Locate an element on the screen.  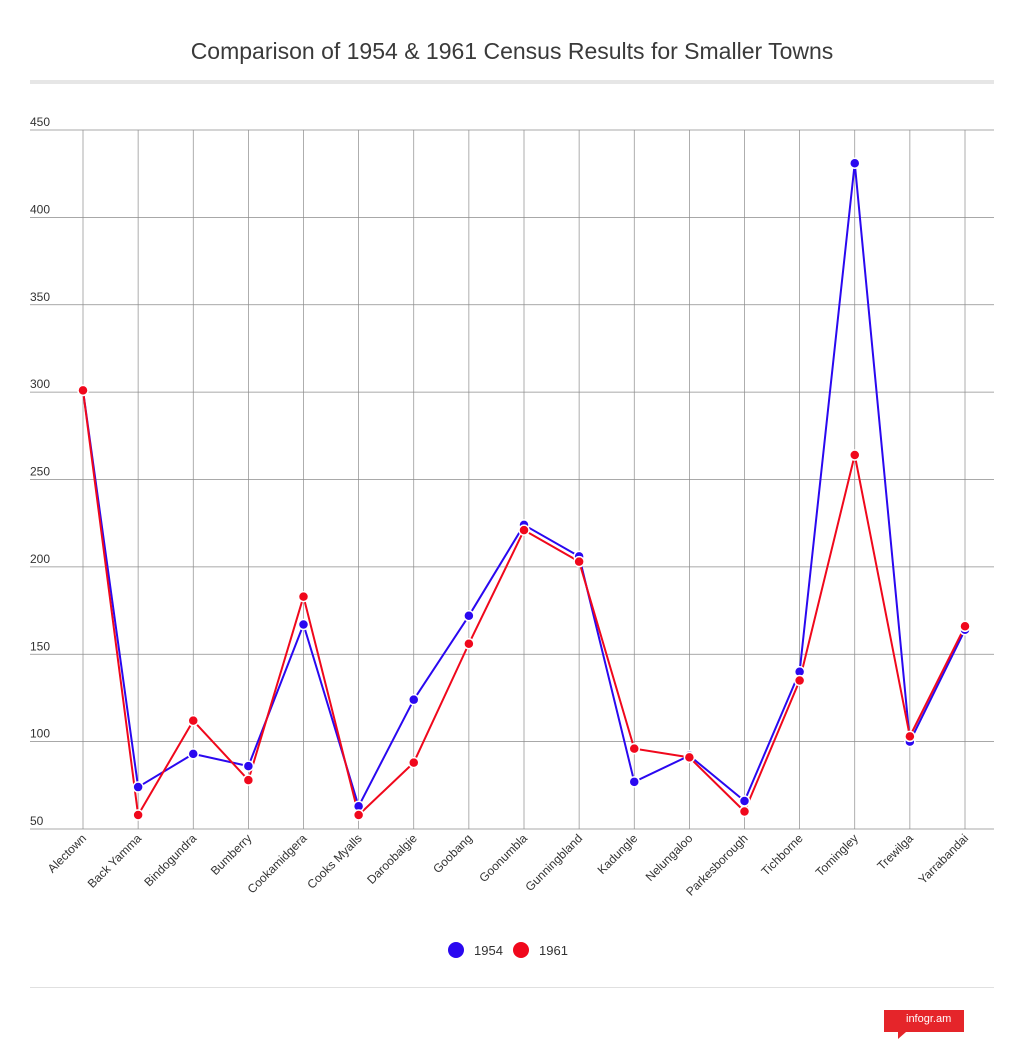
x-tick-label: Cooks Myalls is located at coordinates (334, 861).